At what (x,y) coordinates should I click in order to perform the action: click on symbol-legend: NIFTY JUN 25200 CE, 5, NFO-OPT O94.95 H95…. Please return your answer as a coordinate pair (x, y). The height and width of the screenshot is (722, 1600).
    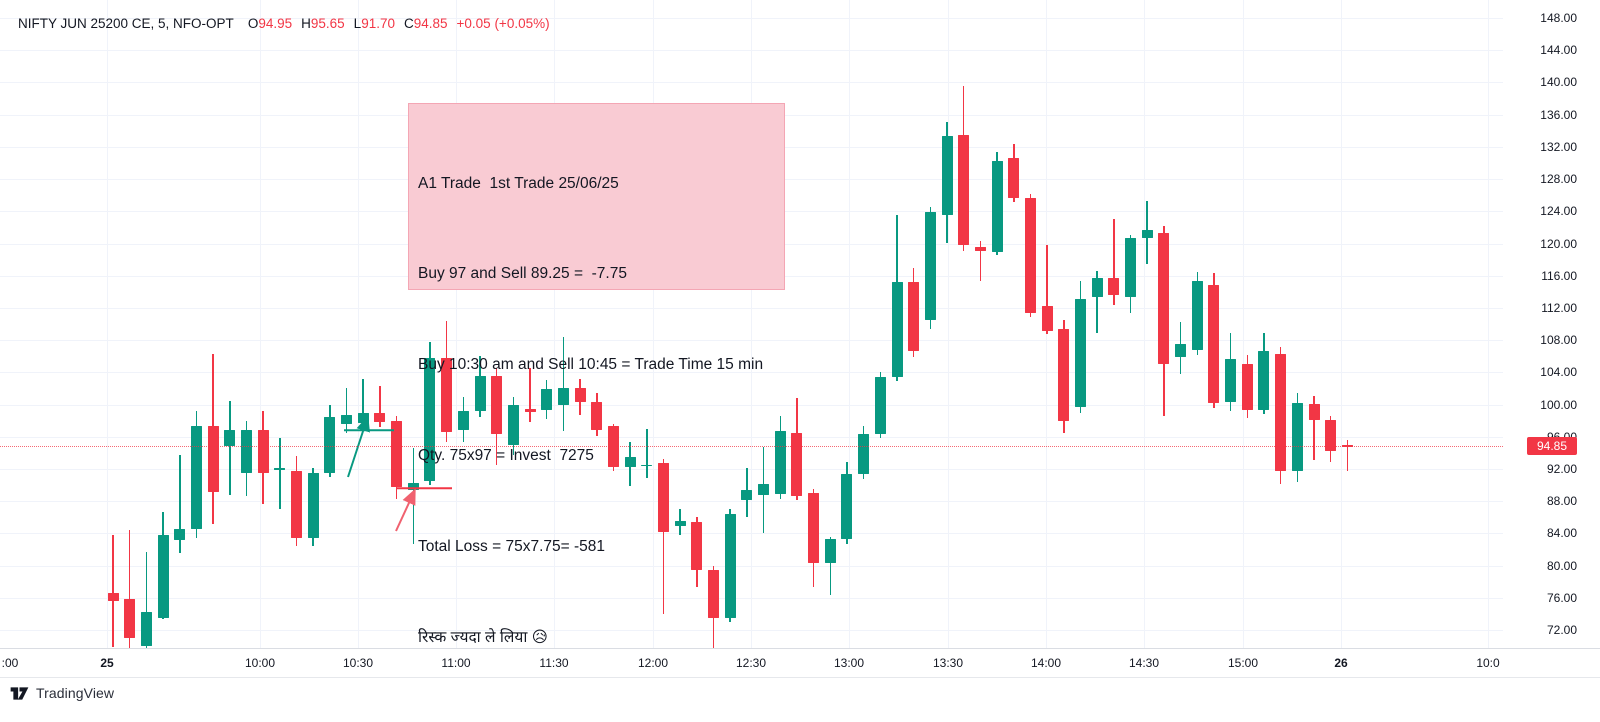
    Looking at the image, I should click on (284, 23).